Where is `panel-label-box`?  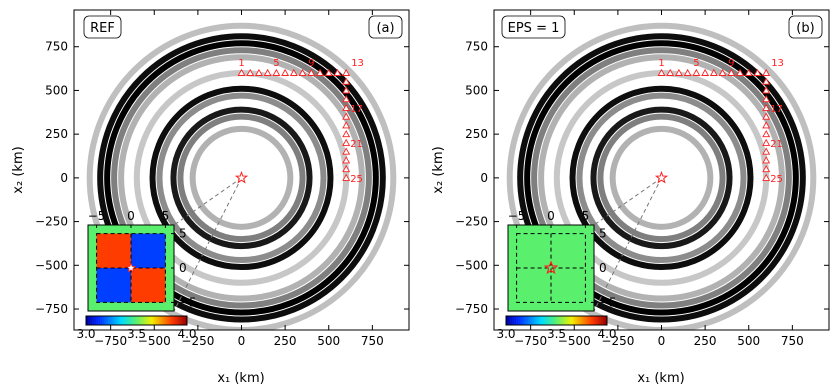 panel-label-box is located at coordinates (385, 27).